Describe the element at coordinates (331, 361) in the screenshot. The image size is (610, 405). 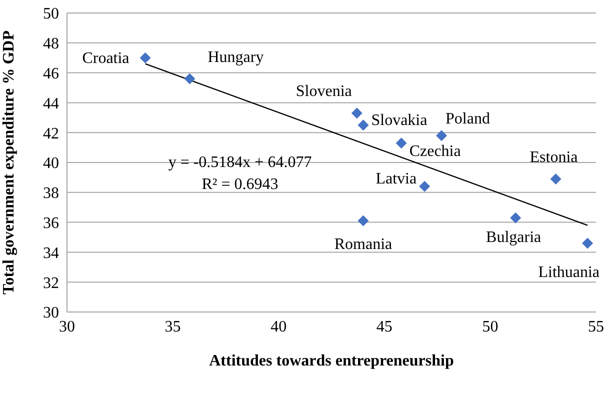
I see `x-axis-title: Attitudes towards entrepreneurship` at that location.